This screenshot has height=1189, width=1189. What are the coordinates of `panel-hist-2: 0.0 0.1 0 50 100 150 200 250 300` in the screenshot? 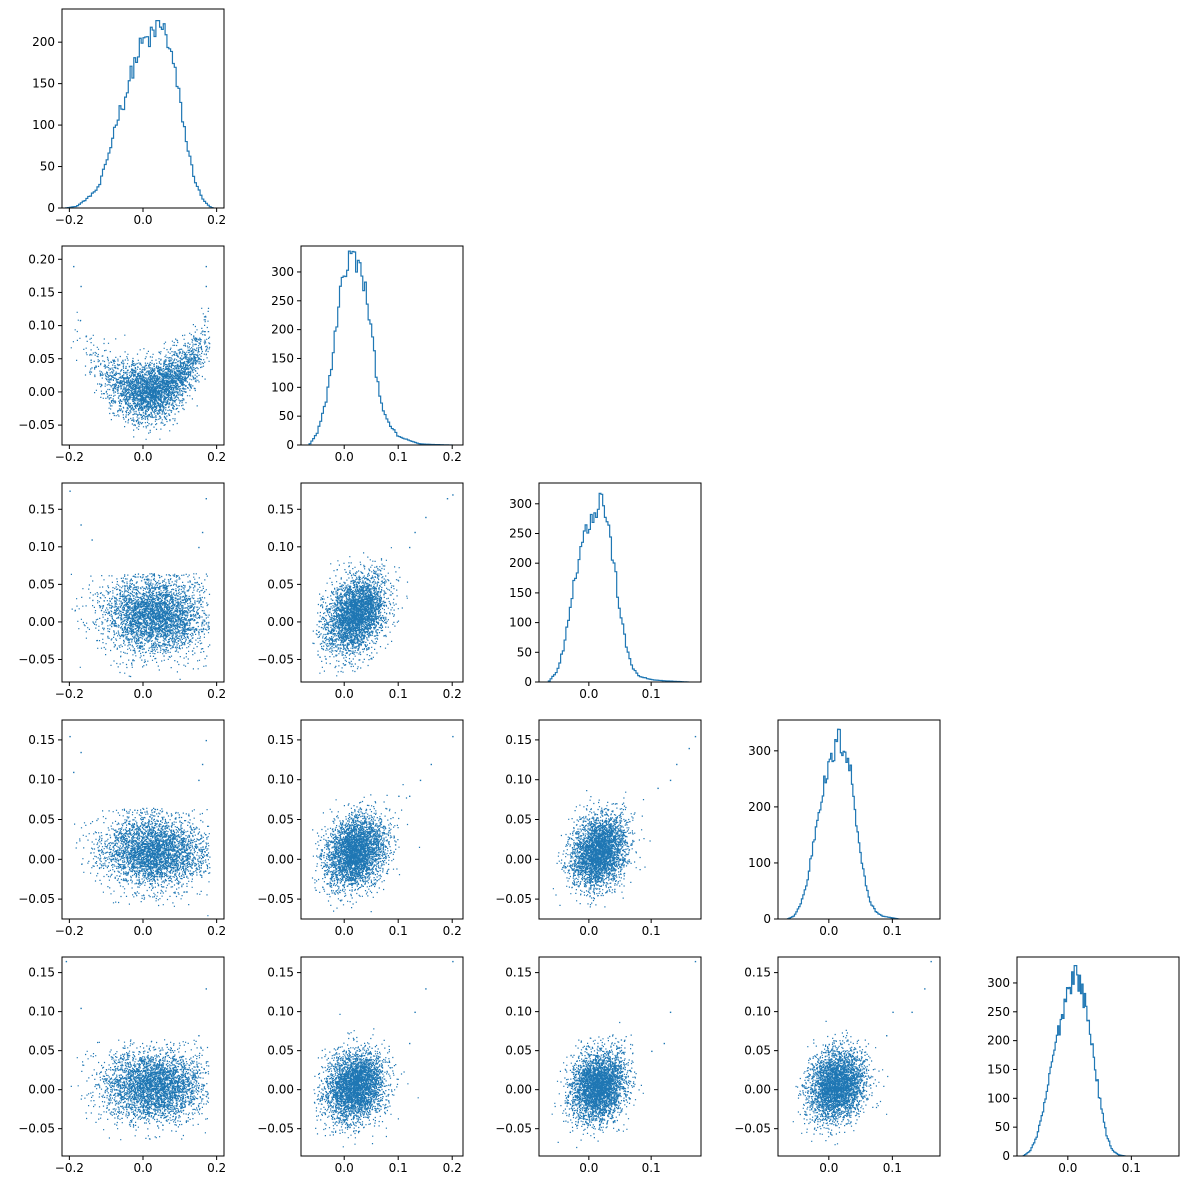 It's located at (605, 591).